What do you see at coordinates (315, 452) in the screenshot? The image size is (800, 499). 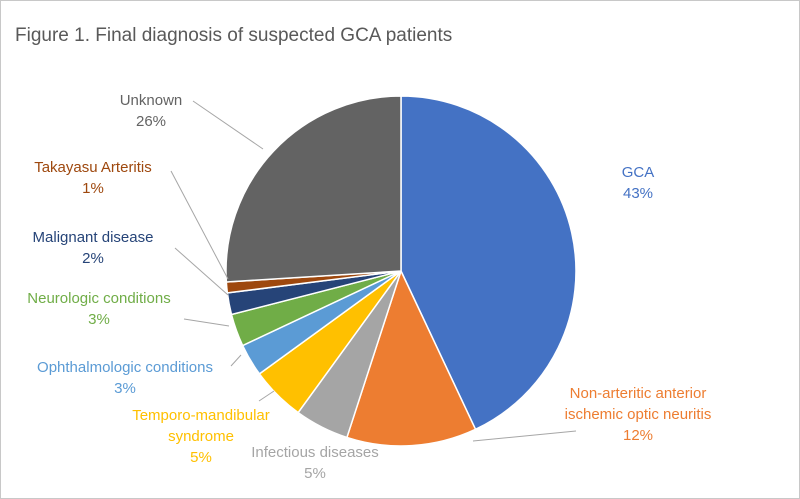 I see `slice-name-label: Infectious diseases` at bounding box center [315, 452].